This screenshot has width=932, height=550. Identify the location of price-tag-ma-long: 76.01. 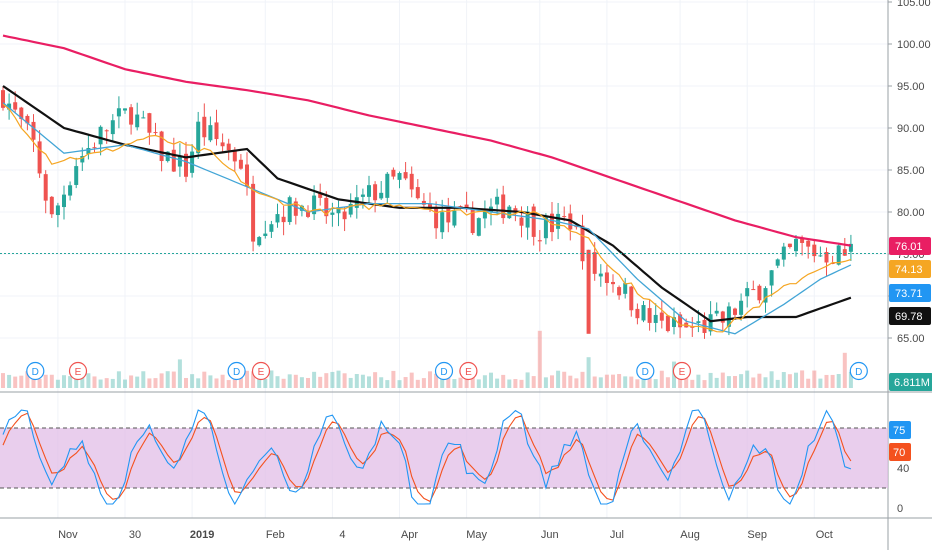
(910, 246).